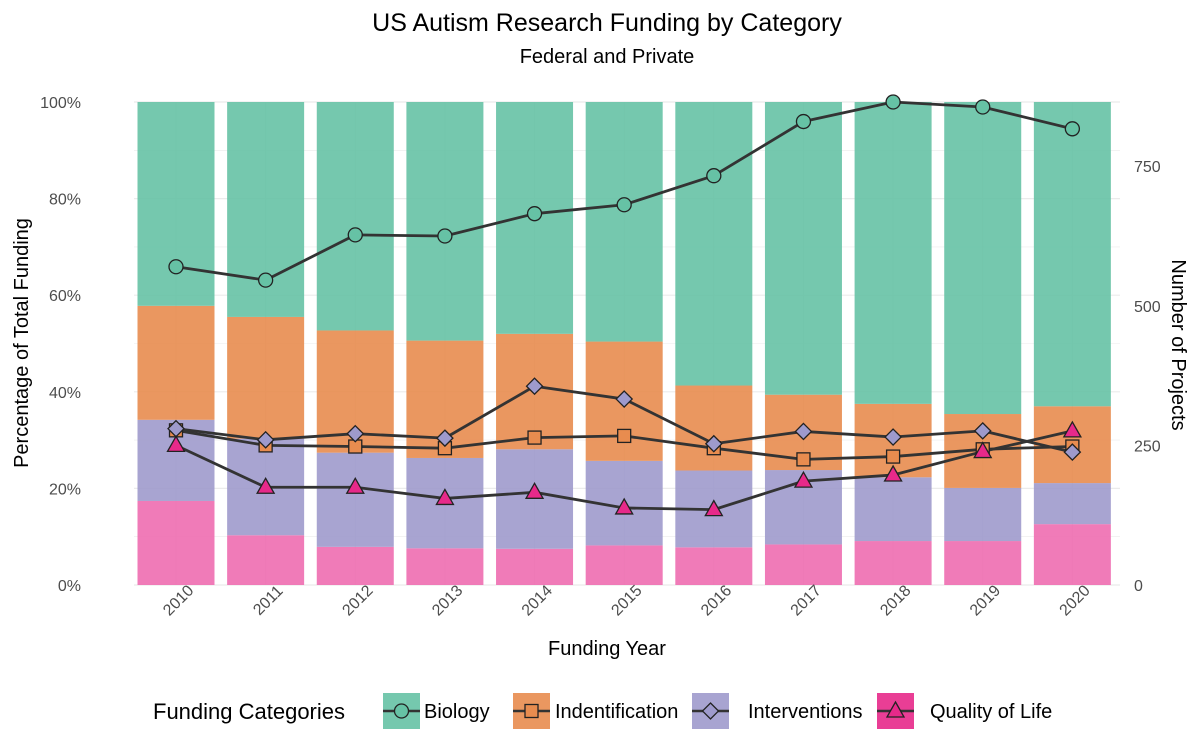 This screenshot has height=749, width=1200. Describe the element at coordinates (893, 456) in the screenshot. I see `point-indentification-2018` at that location.